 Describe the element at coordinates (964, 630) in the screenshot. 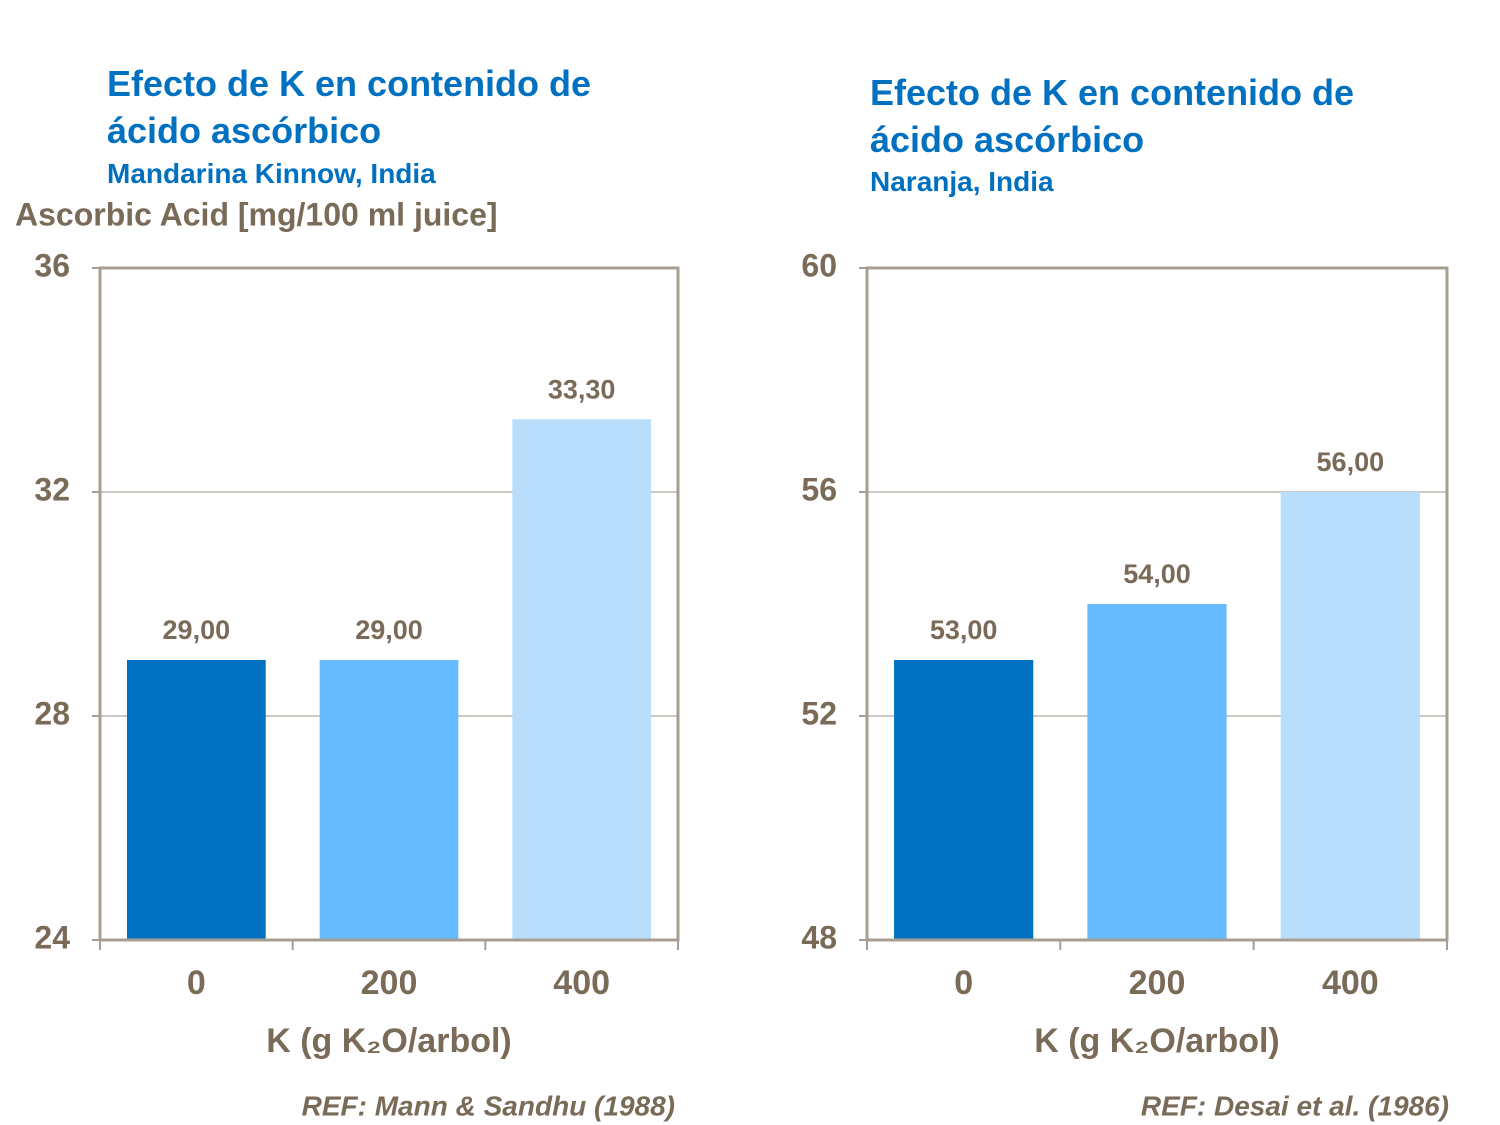

I see `value-label: 53,00` at that location.